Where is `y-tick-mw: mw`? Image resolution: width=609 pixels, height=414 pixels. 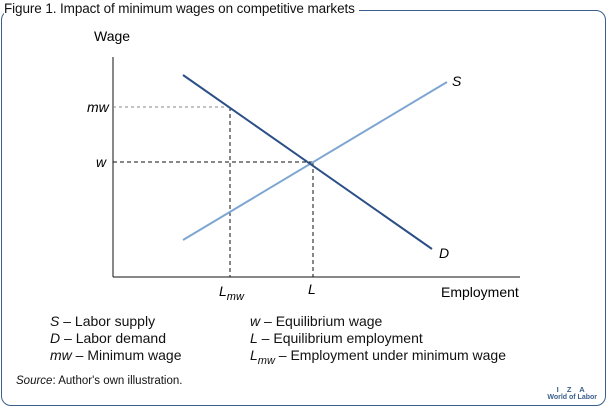 y-tick-mw: mw is located at coordinates (98, 107).